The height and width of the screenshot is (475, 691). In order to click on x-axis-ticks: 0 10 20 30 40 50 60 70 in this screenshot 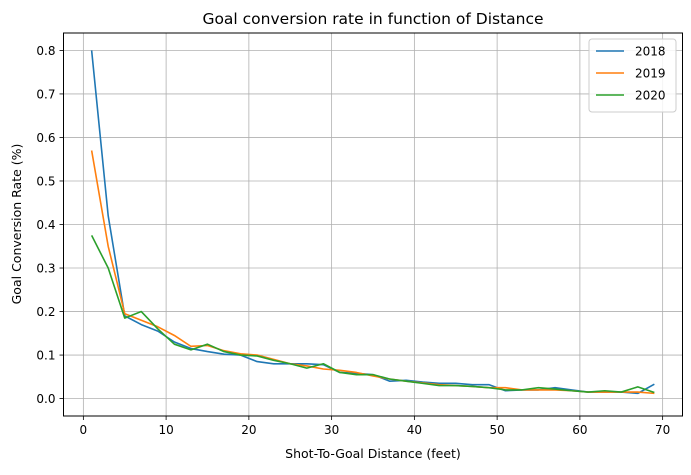, I will do `click(375, 426)`.